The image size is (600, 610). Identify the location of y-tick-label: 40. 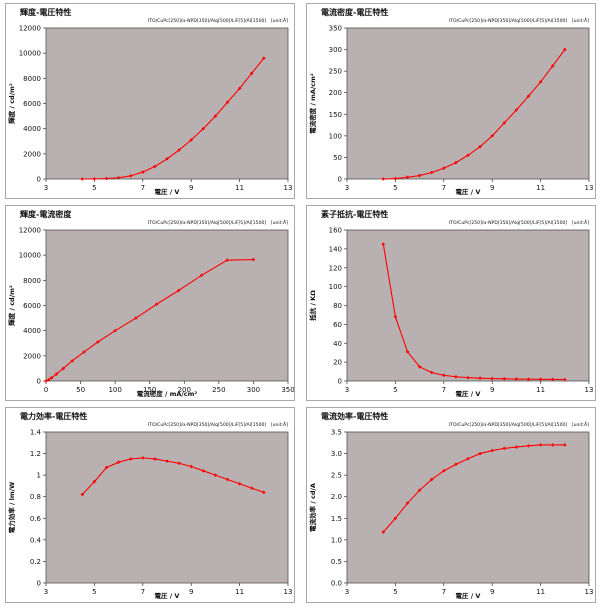
(337, 344).